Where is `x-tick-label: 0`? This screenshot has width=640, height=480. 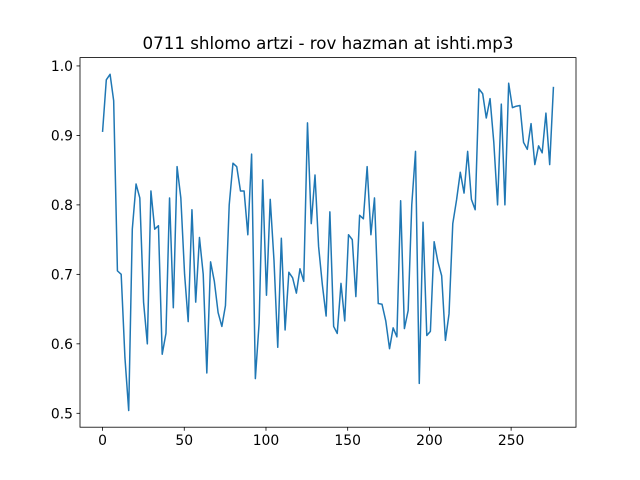
x-tick-label: 0 is located at coordinates (102, 441).